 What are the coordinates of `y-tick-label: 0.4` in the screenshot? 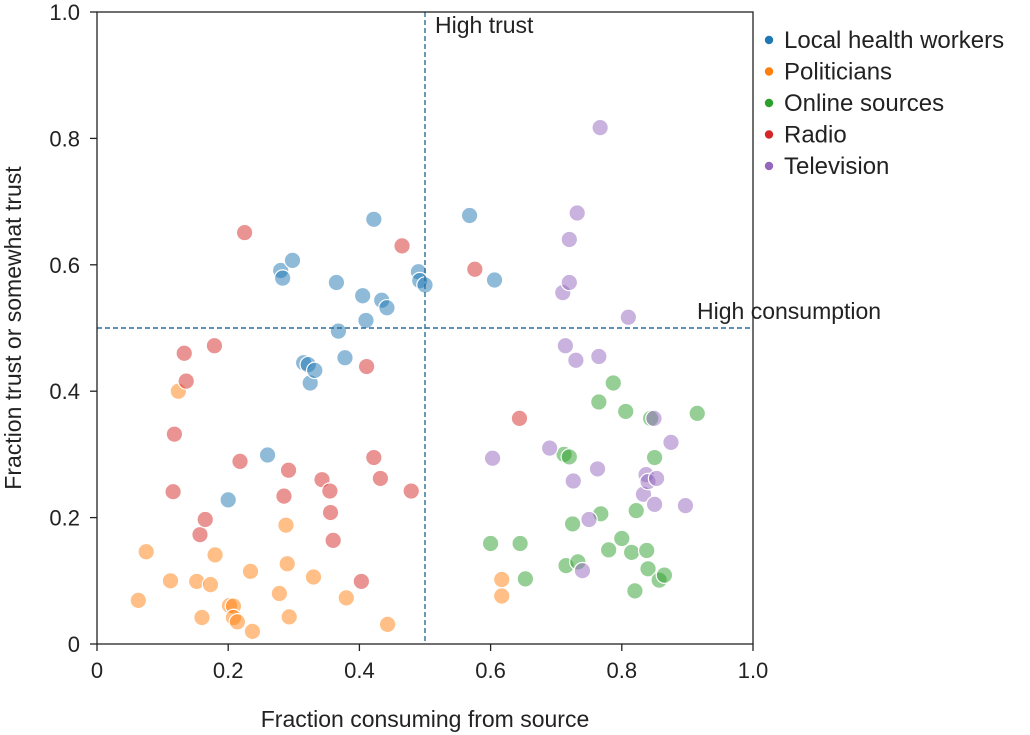 It's located at (64, 391).